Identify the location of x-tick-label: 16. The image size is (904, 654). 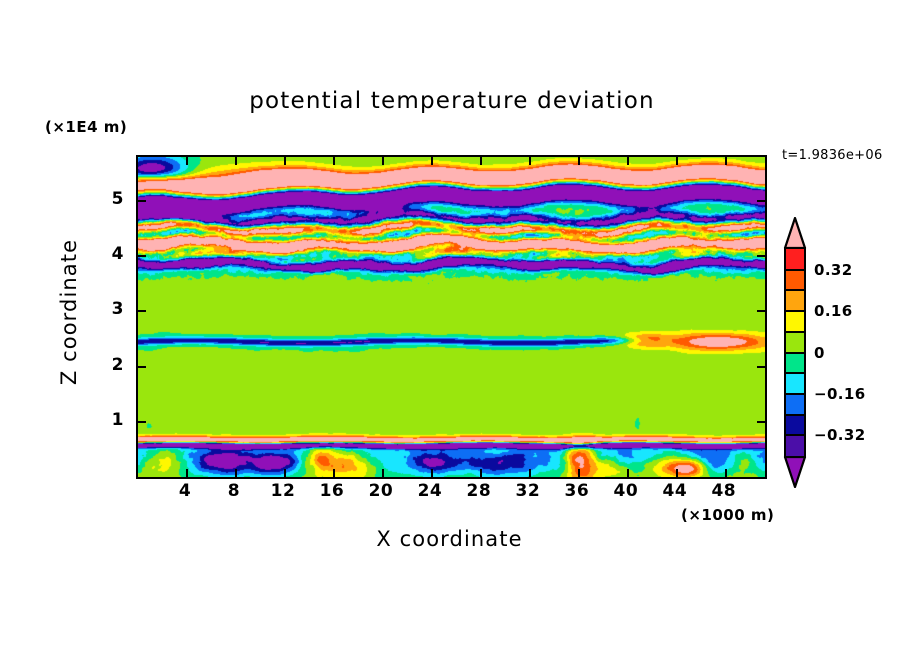
(332, 491).